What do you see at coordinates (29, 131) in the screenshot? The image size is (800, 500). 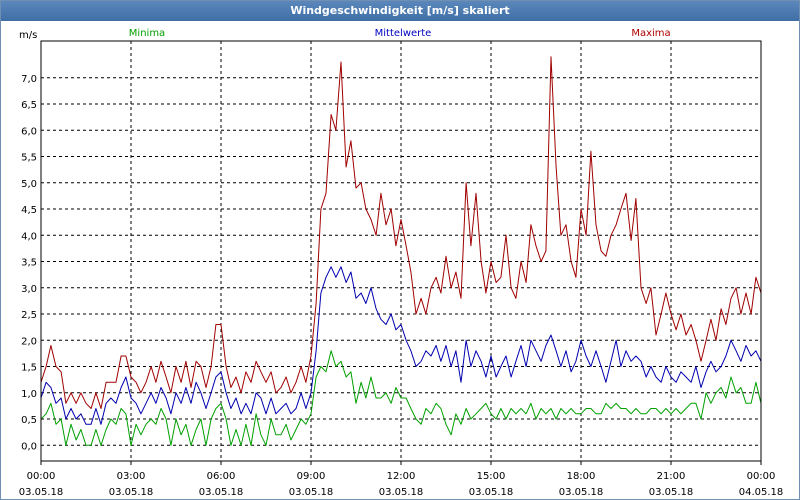 I see `y-tick-label: 6,0` at bounding box center [29, 131].